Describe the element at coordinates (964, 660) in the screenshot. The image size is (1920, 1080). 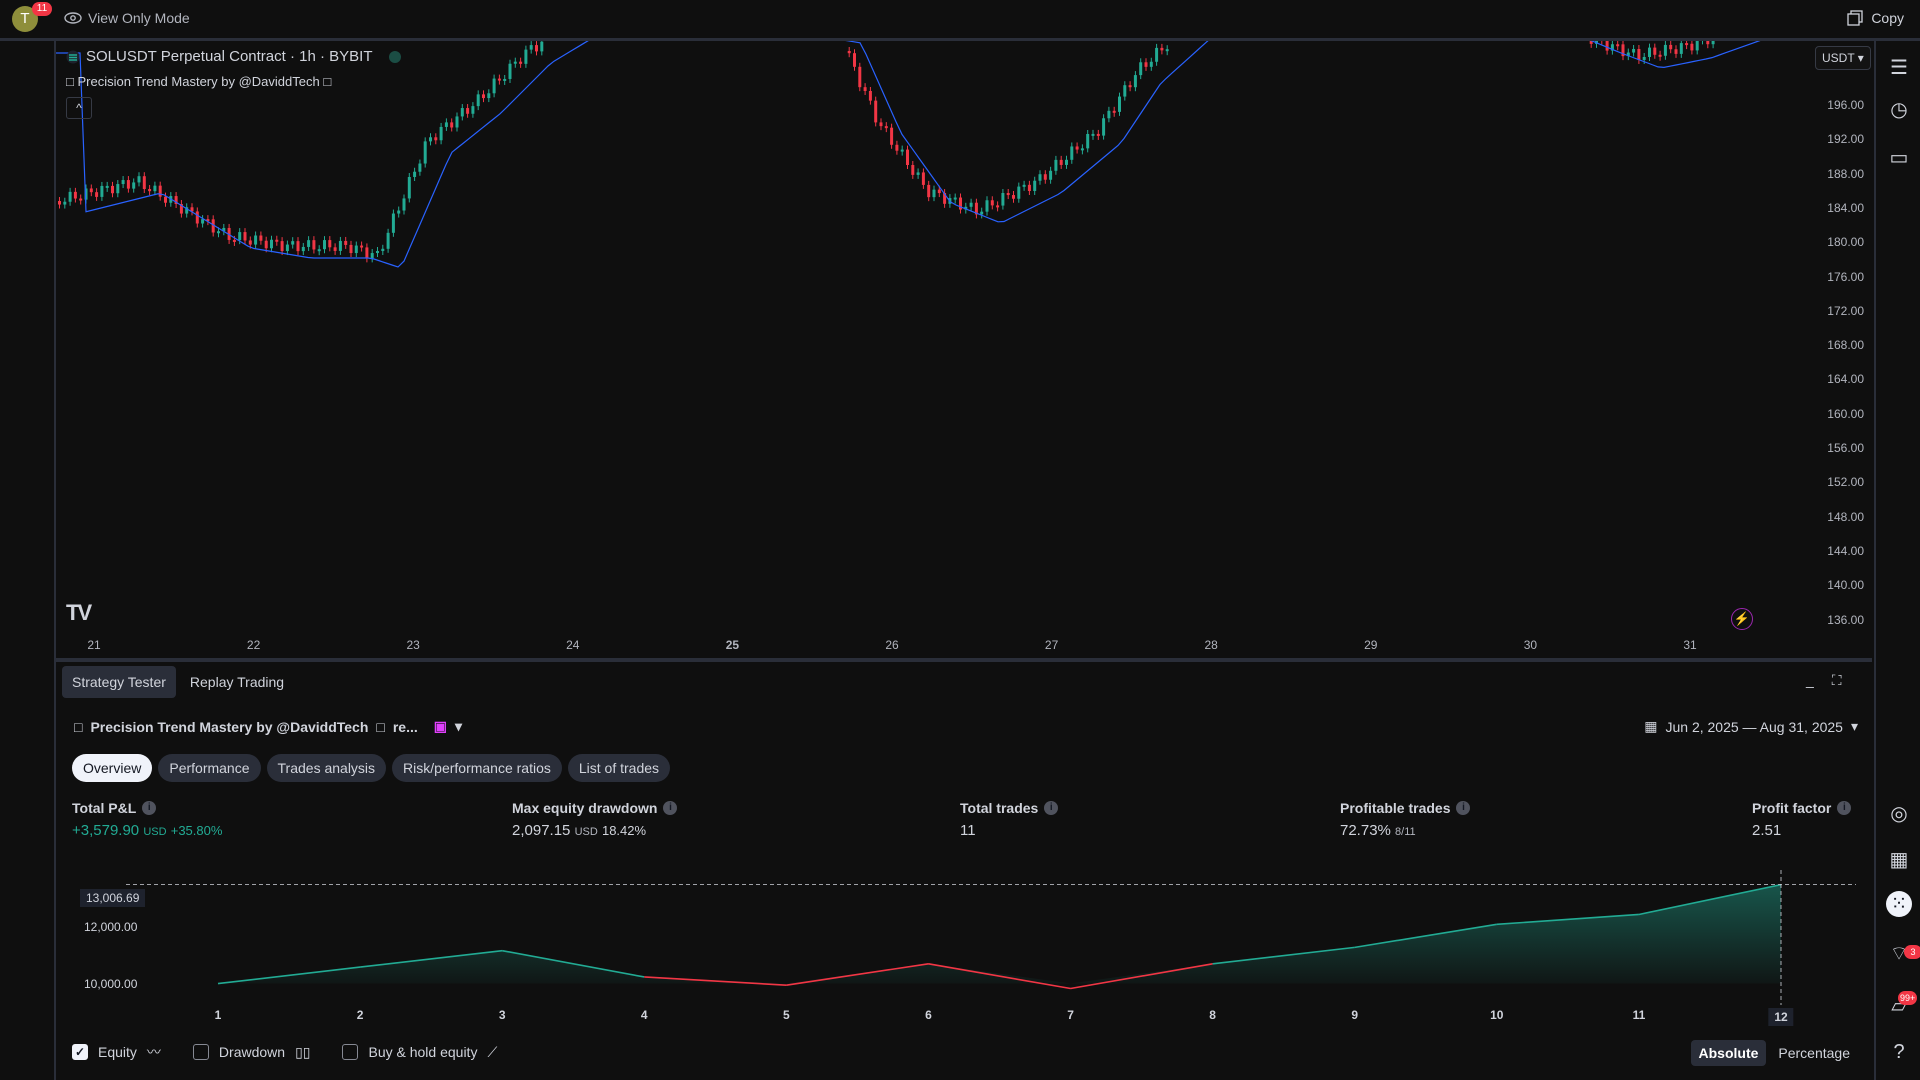
I see `pane-divider` at that location.